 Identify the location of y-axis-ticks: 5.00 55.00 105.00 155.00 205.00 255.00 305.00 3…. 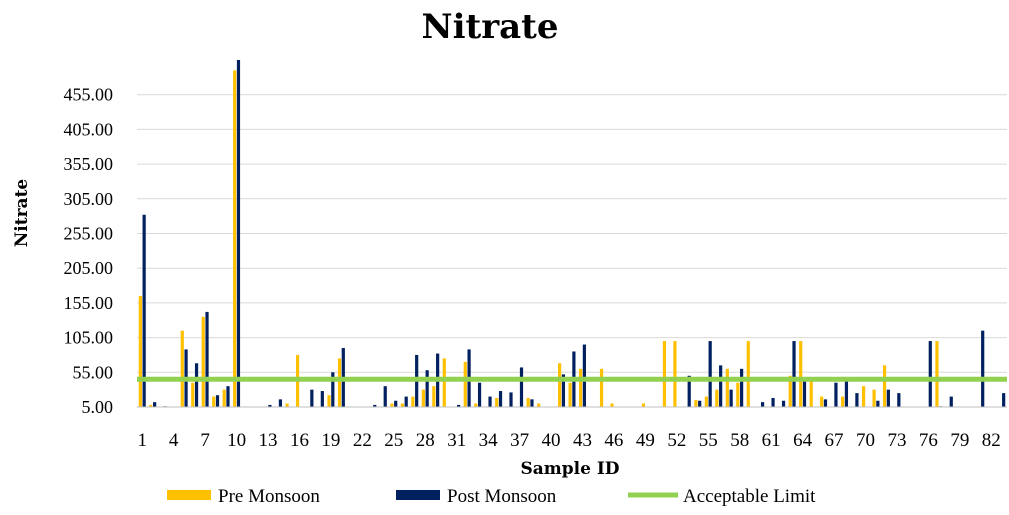
(89, 251).